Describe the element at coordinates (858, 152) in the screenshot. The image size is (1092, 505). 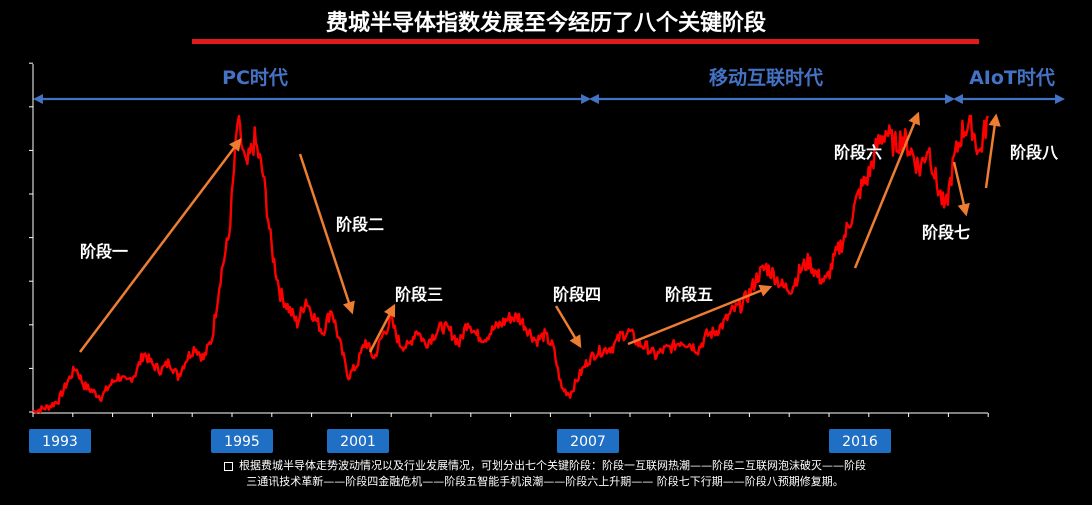
I see `phase-label-6: 阶段六` at that location.